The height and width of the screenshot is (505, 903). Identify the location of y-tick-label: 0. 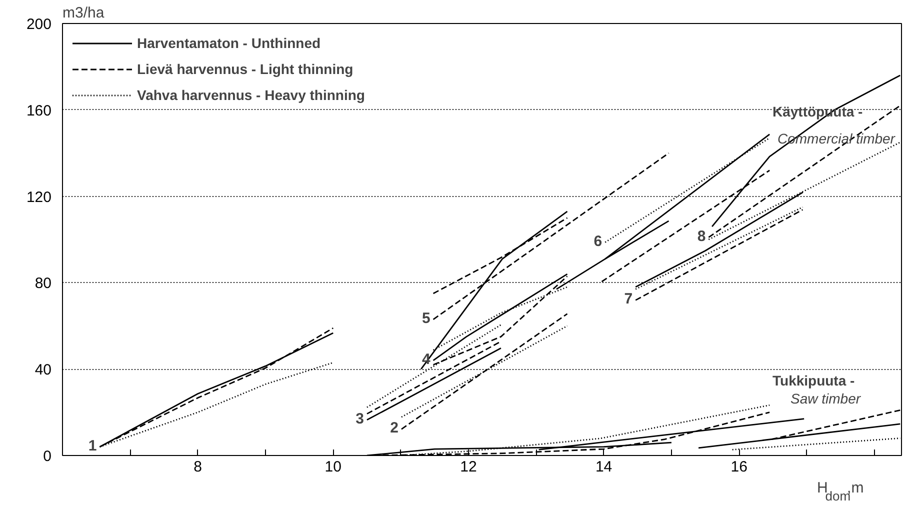
(47, 456).